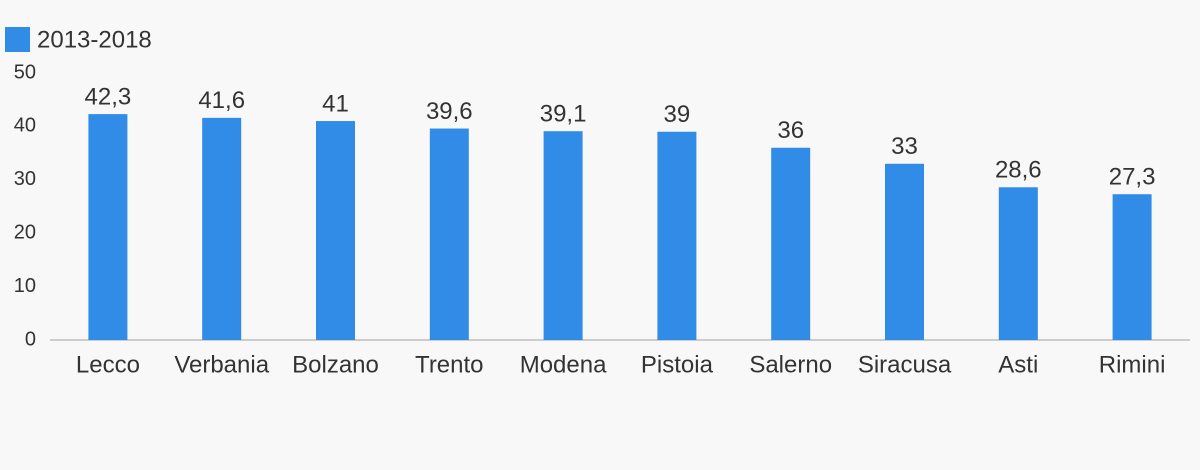  What do you see at coordinates (1132, 177) in the screenshot?
I see `value-label: 27,3` at bounding box center [1132, 177].